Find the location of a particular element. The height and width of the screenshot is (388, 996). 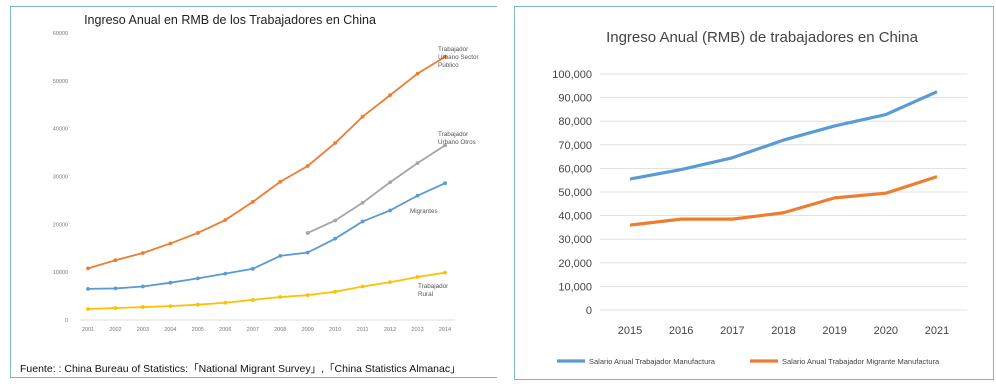

x-tick-label: 2017 is located at coordinates (732, 331).